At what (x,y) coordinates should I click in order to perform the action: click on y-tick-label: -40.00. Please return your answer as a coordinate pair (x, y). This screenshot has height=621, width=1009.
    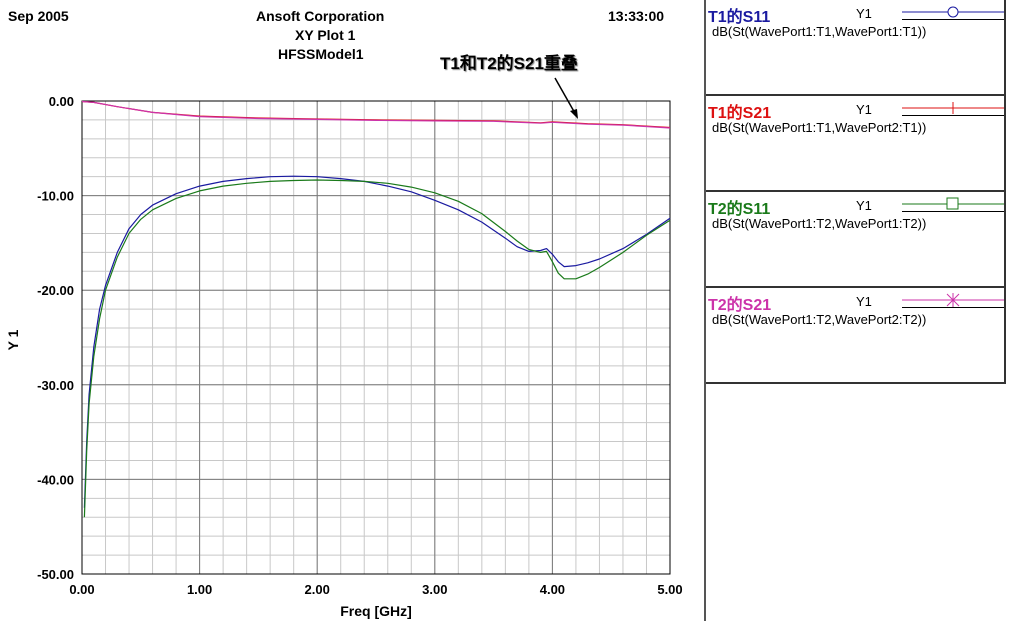
    Looking at the image, I should click on (55, 479).